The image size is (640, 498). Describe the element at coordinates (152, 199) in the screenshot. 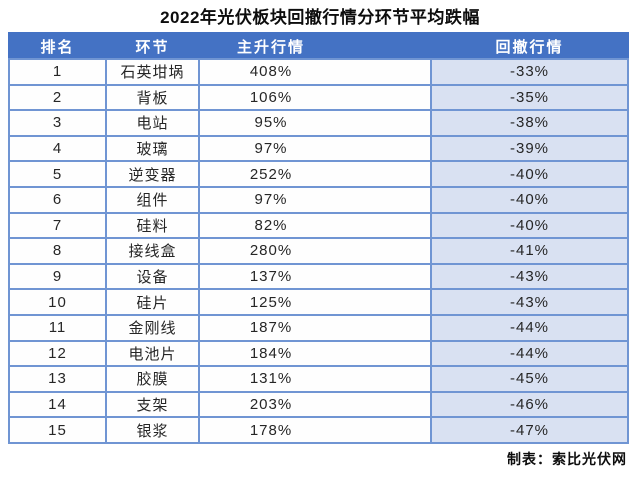

I see `segment-cell: 组件` at that location.